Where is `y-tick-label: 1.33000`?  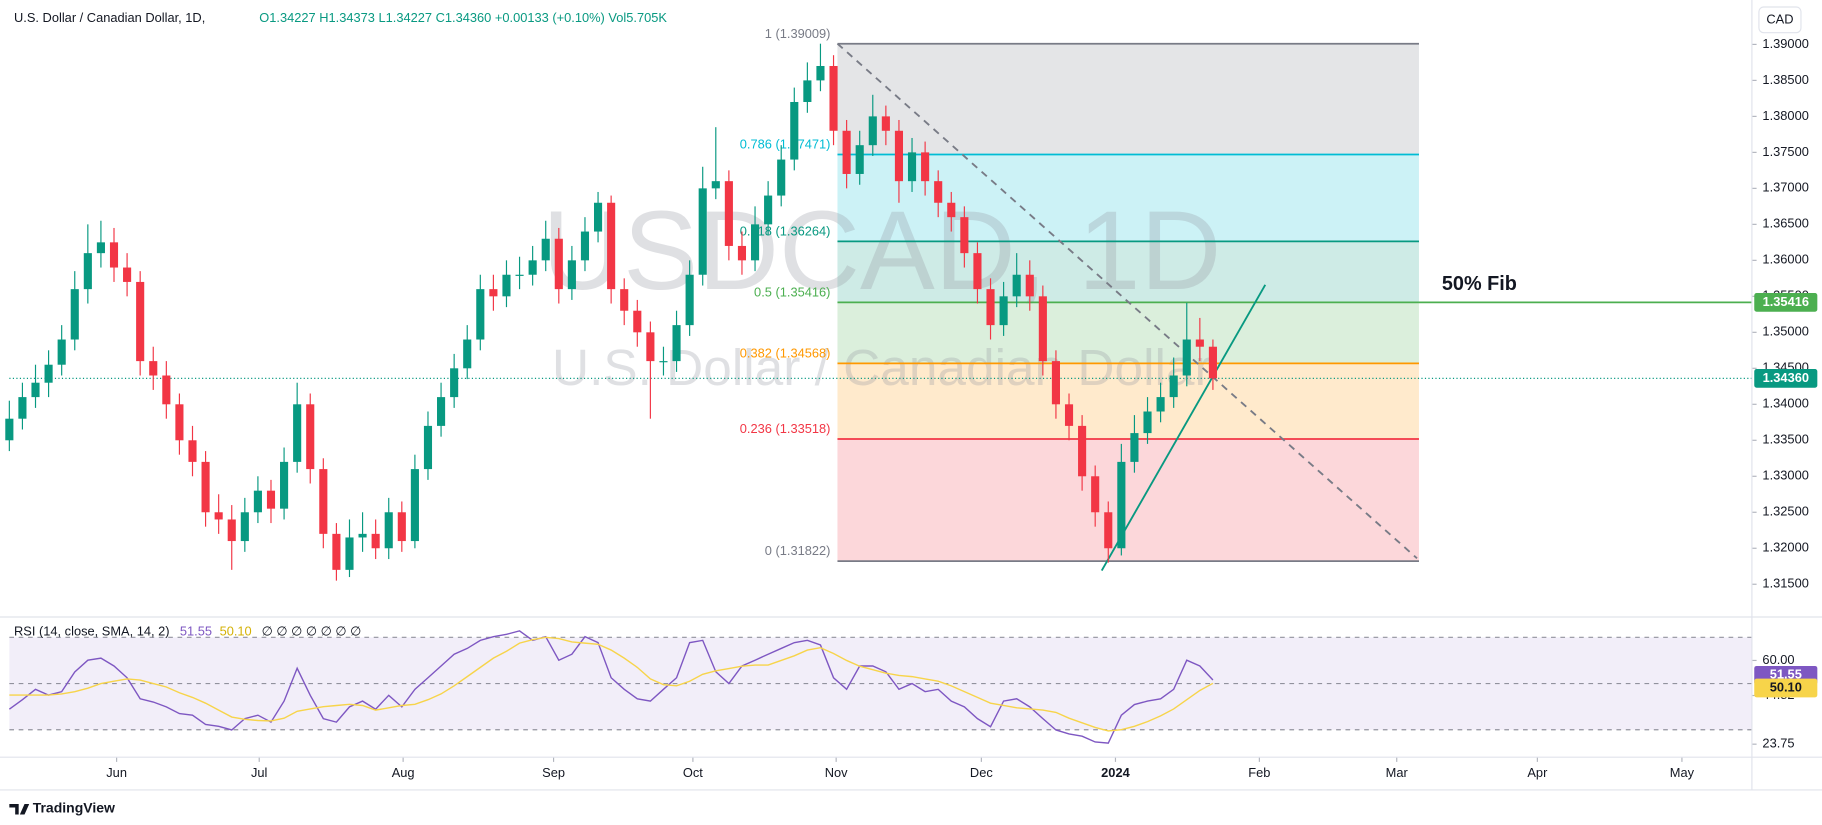
y-tick-label: 1.33000 is located at coordinates (1785, 475).